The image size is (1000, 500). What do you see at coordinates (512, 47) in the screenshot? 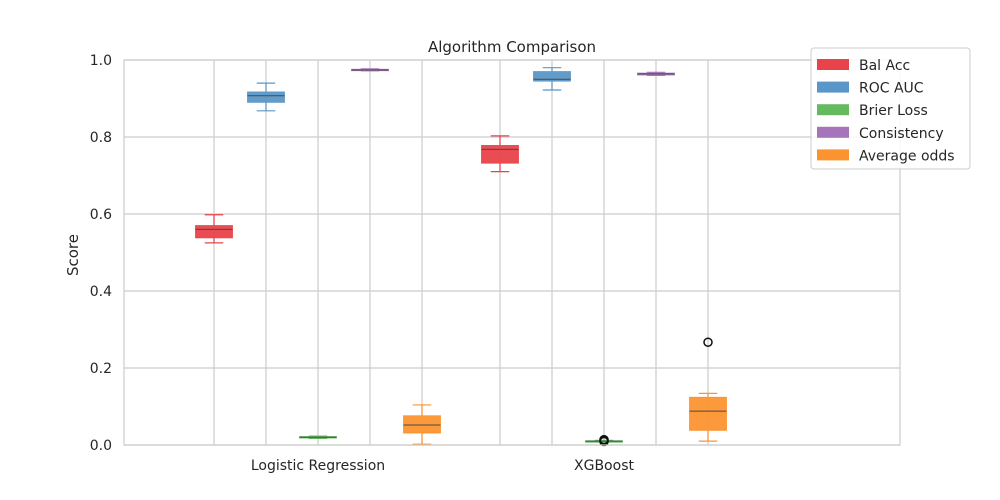
I see `chart-title: Algorithm Comparison` at bounding box center [512, 47].